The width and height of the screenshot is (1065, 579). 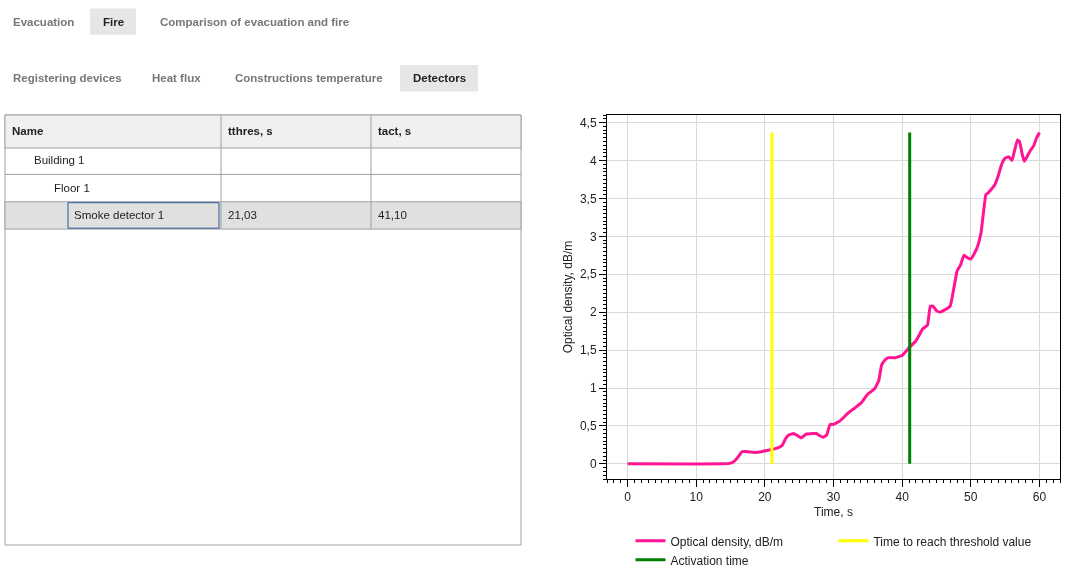 What do you see at coordinates (395, 131) in the screenshot?
I see `text: tact, s` at bounding box center [395, 131].